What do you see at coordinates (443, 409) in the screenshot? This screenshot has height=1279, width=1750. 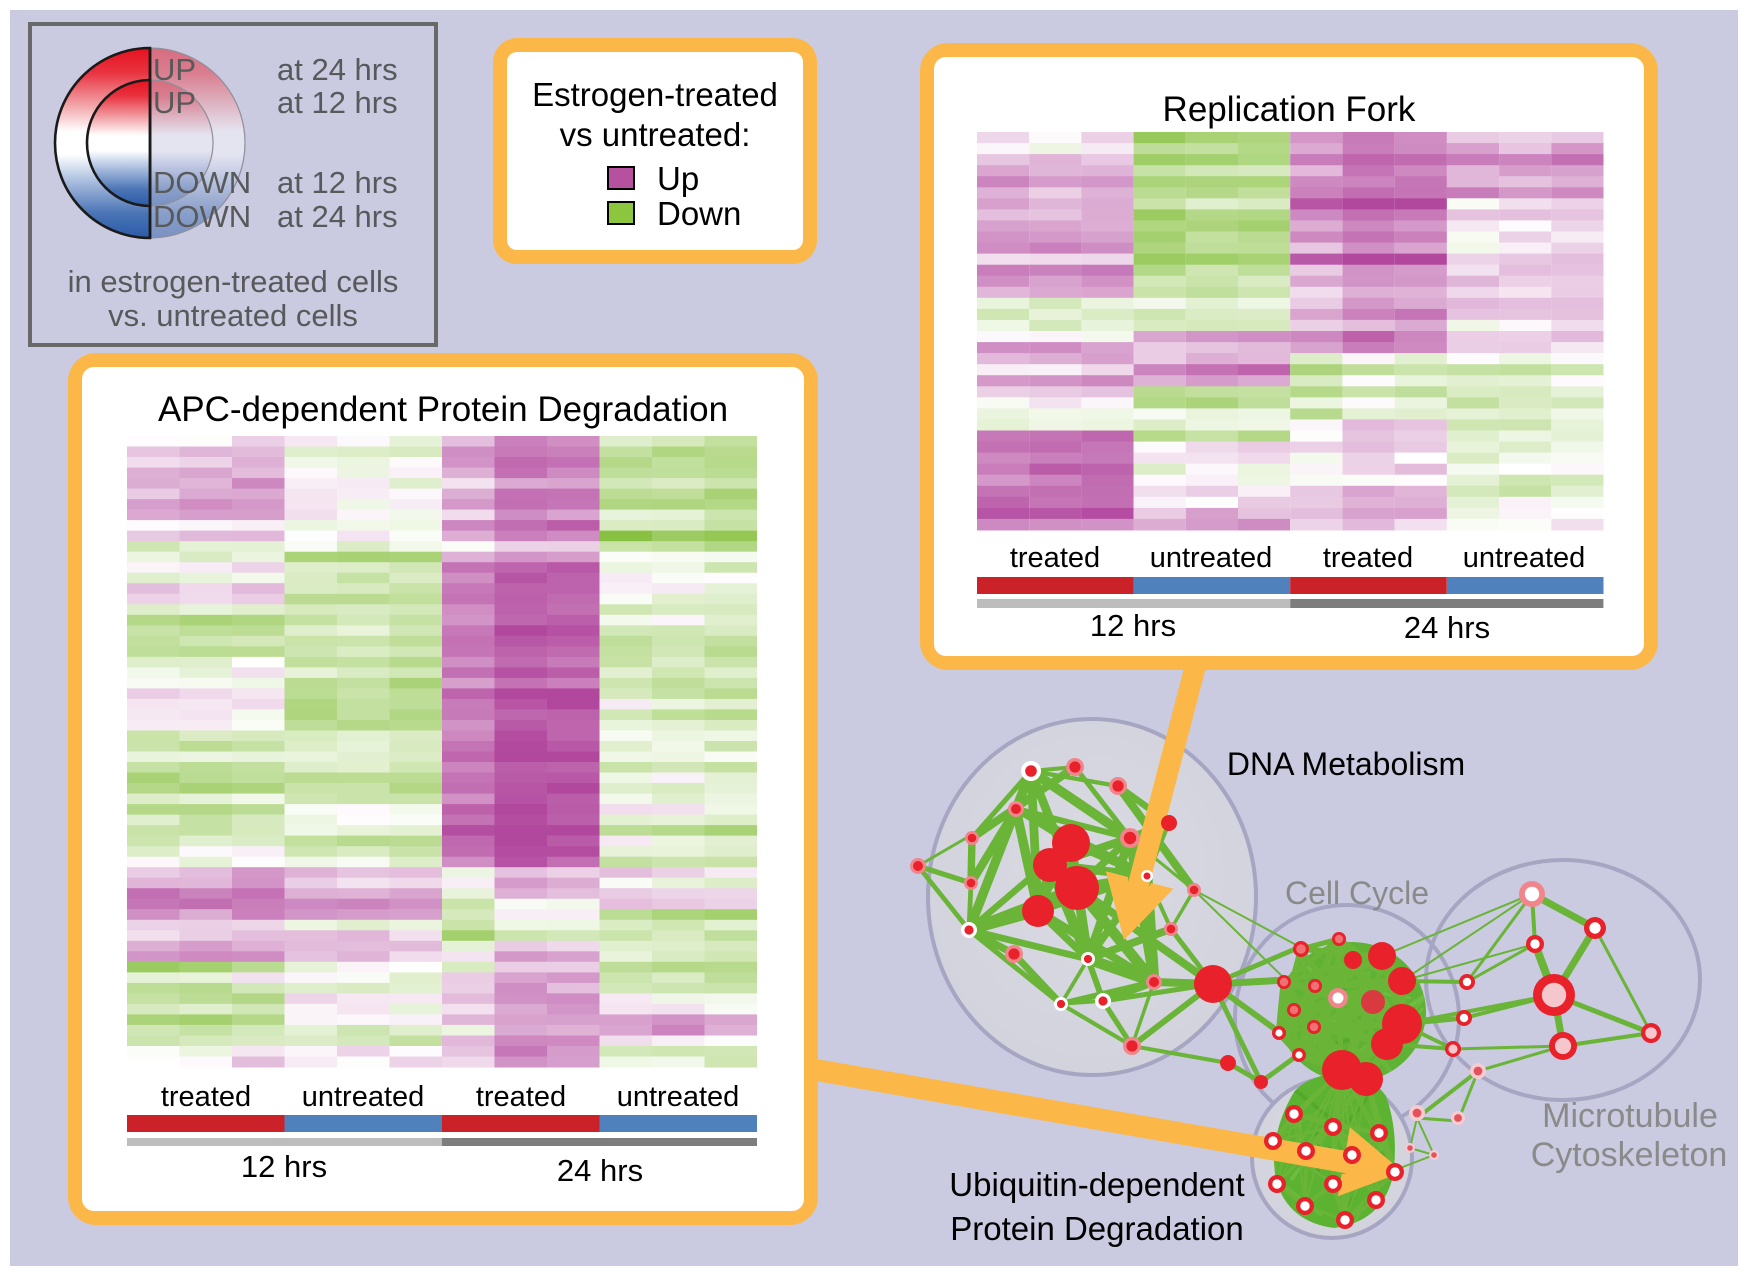 I see `svg-text:APC-dependent Protein Degradat: APC-dependent Protein Degradation` at bounding box center [443, 409].